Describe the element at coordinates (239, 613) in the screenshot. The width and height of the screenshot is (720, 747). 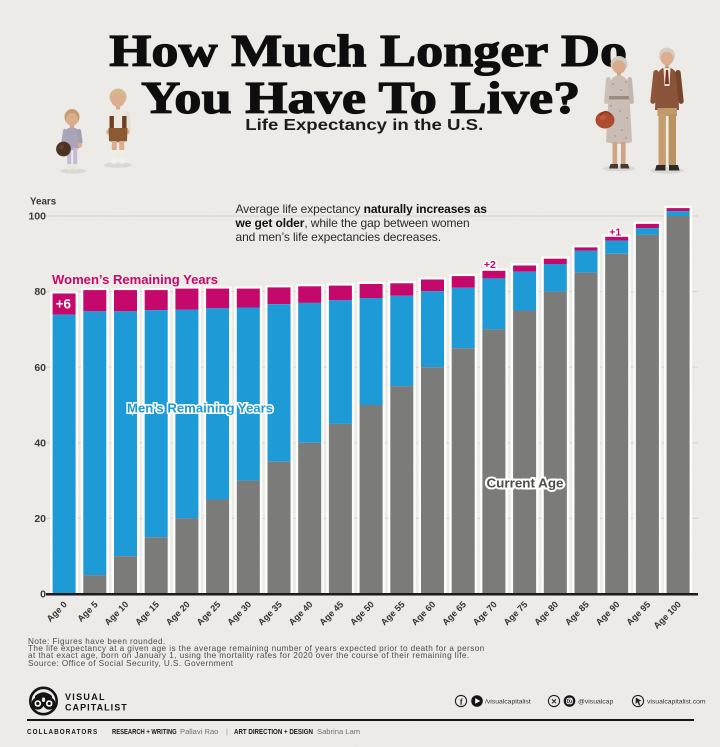
I see `svg-text: Age 30` at that location.